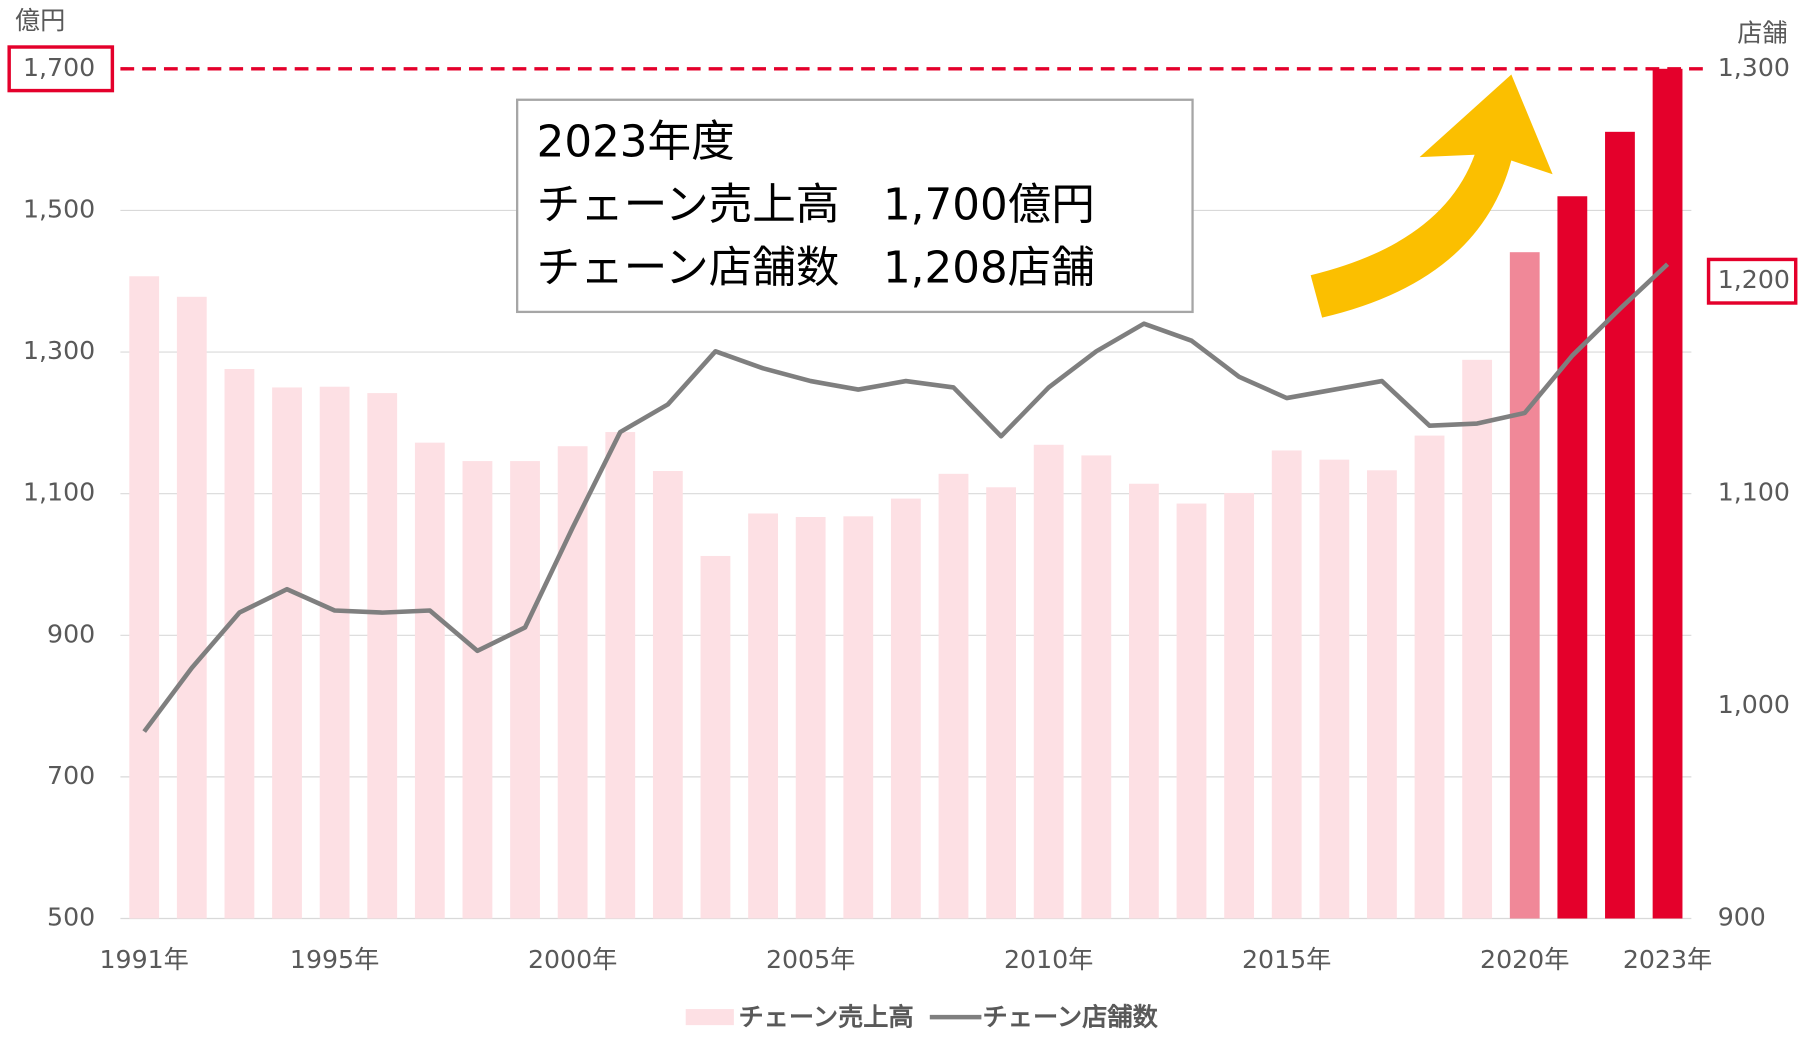  What do you see at coordinates (59, 492) in the screenshot?
I see `y-tick-label: 1,100` at bounding box center [59, 492].